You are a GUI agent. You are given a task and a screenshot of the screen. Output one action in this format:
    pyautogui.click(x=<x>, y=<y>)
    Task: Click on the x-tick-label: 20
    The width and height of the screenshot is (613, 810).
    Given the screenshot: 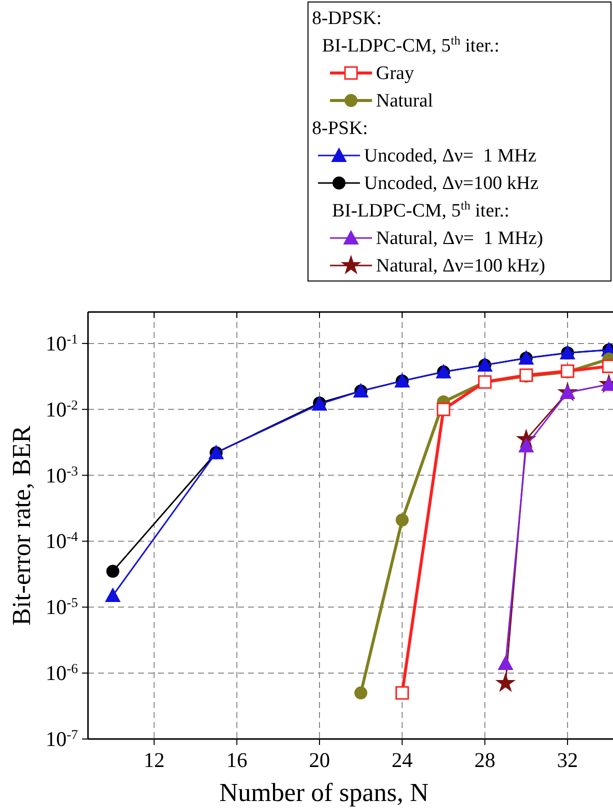 What is the action you would take?
    pyautogui.click(x=319, y=760)
    